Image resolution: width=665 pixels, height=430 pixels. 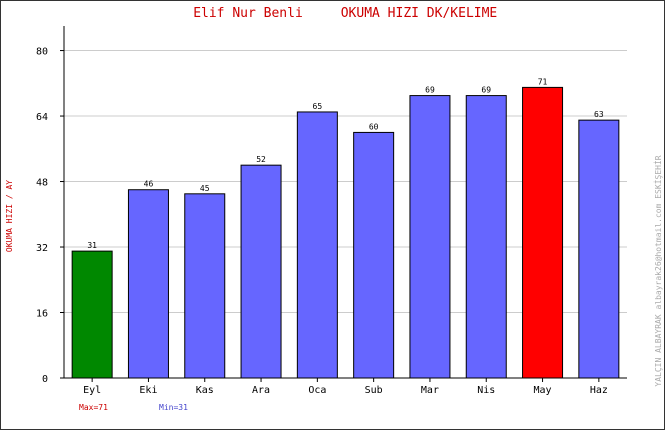 What do you see at coordinates (317, 390) in the screenshot?
I see `x-tick-label: Oca` at bounding box center [317, 390].